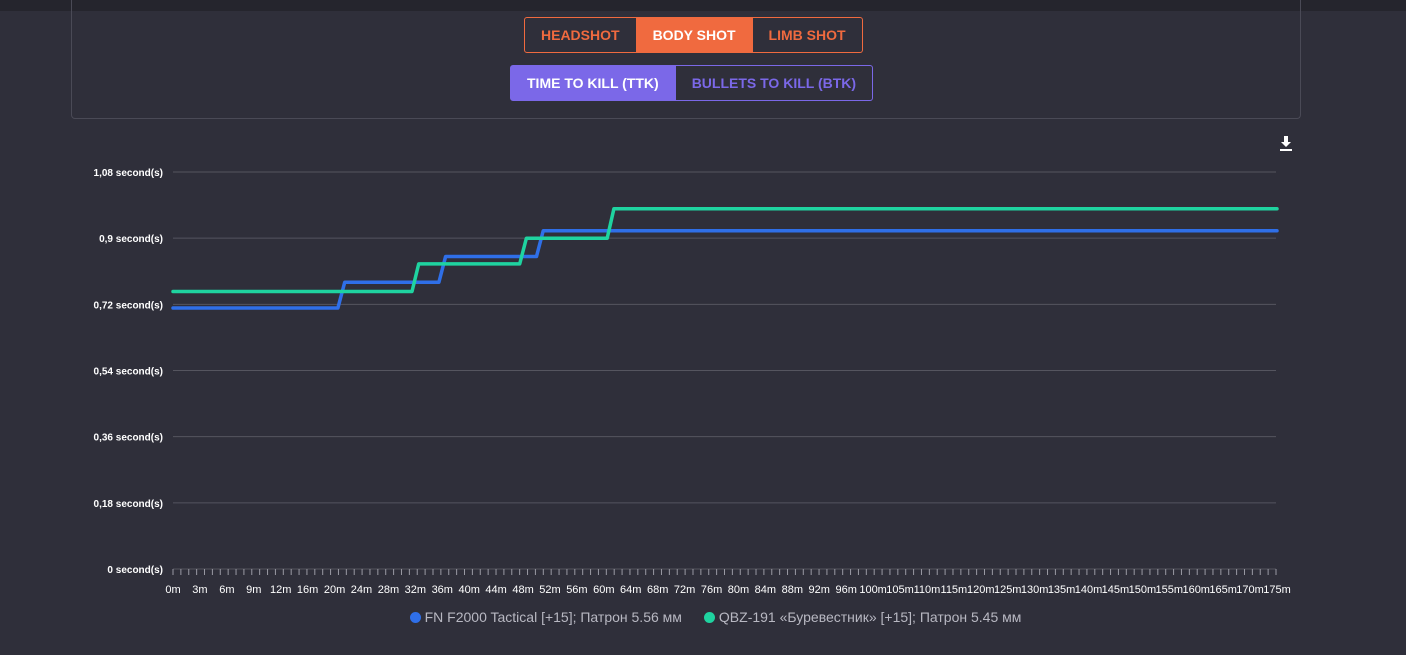 The height and width of the screenshot is (655, 1406). Describe the element at coordinates (580, 35) in the screenshot. I see `headshot-button: HEADSHOT` at that location.